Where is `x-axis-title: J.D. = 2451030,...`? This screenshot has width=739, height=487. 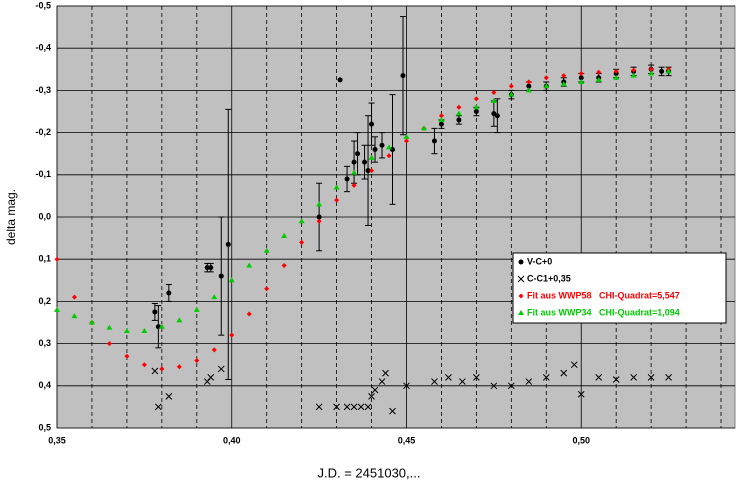
x-axis-title: J.D. = 2451030,... is located at coordinates (369, 472).